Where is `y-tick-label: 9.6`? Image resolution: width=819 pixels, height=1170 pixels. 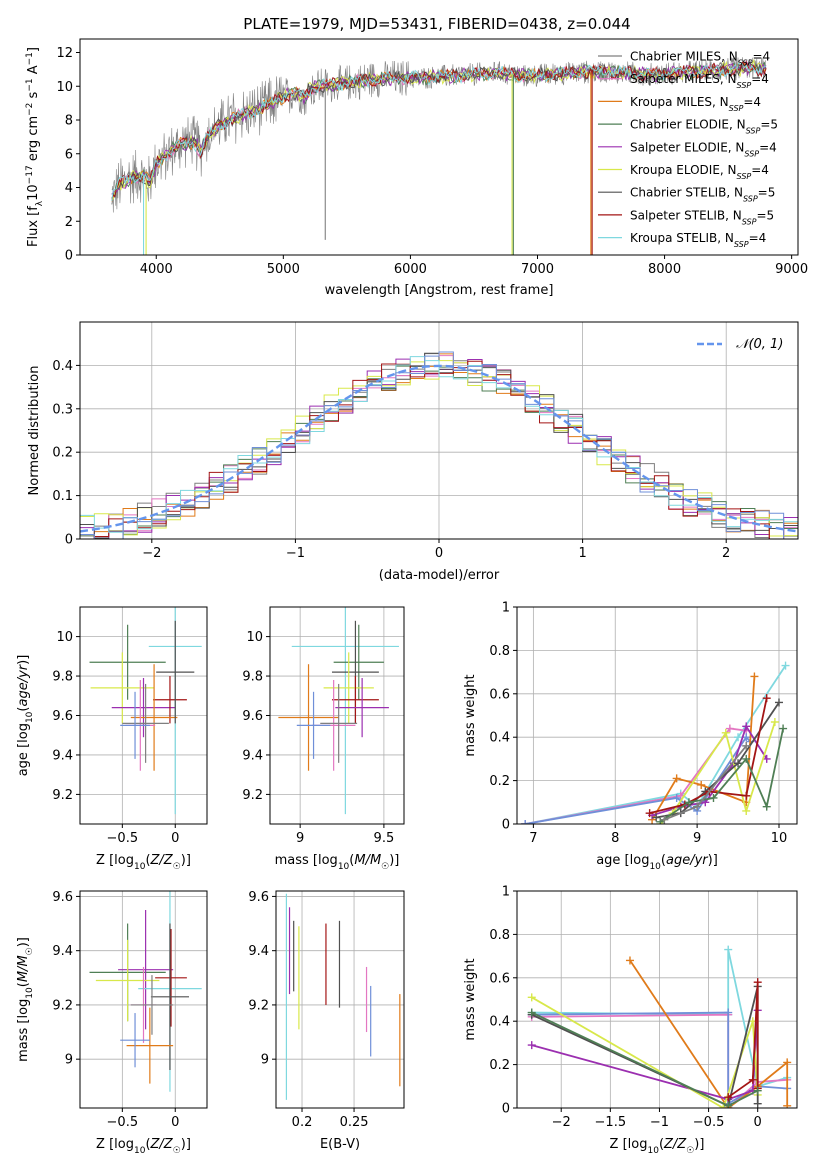
y-tick-label: 9.6 is located at coordinates (62, 897).